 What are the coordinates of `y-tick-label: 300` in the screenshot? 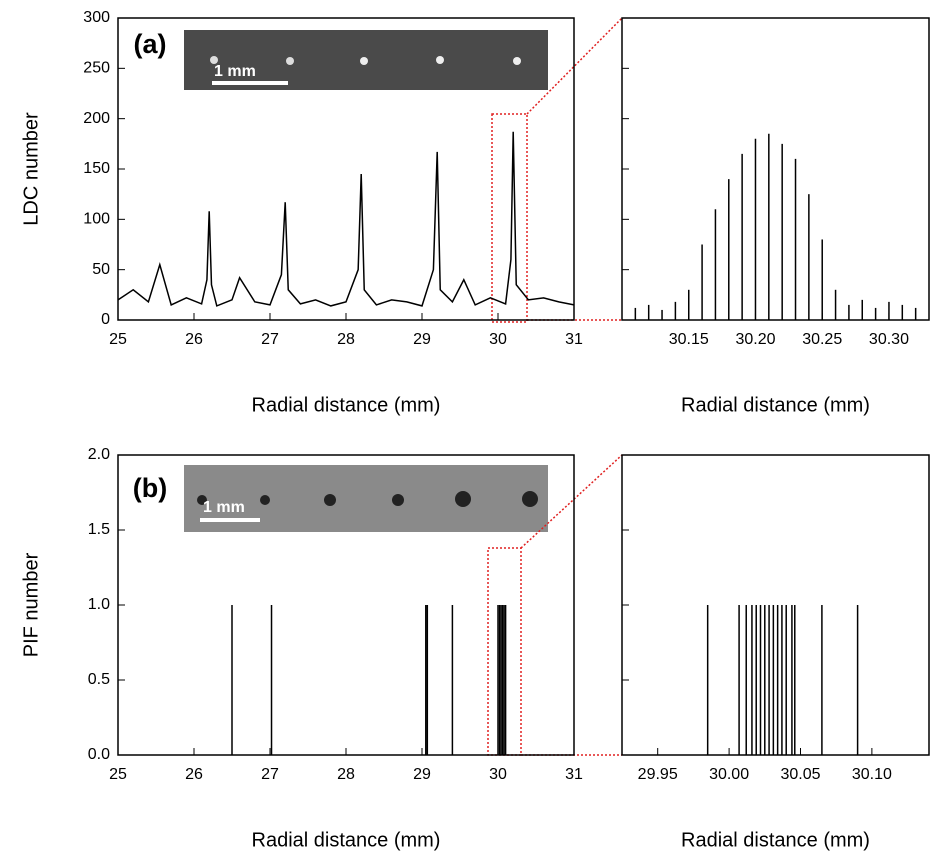 It's located at (96, 17).